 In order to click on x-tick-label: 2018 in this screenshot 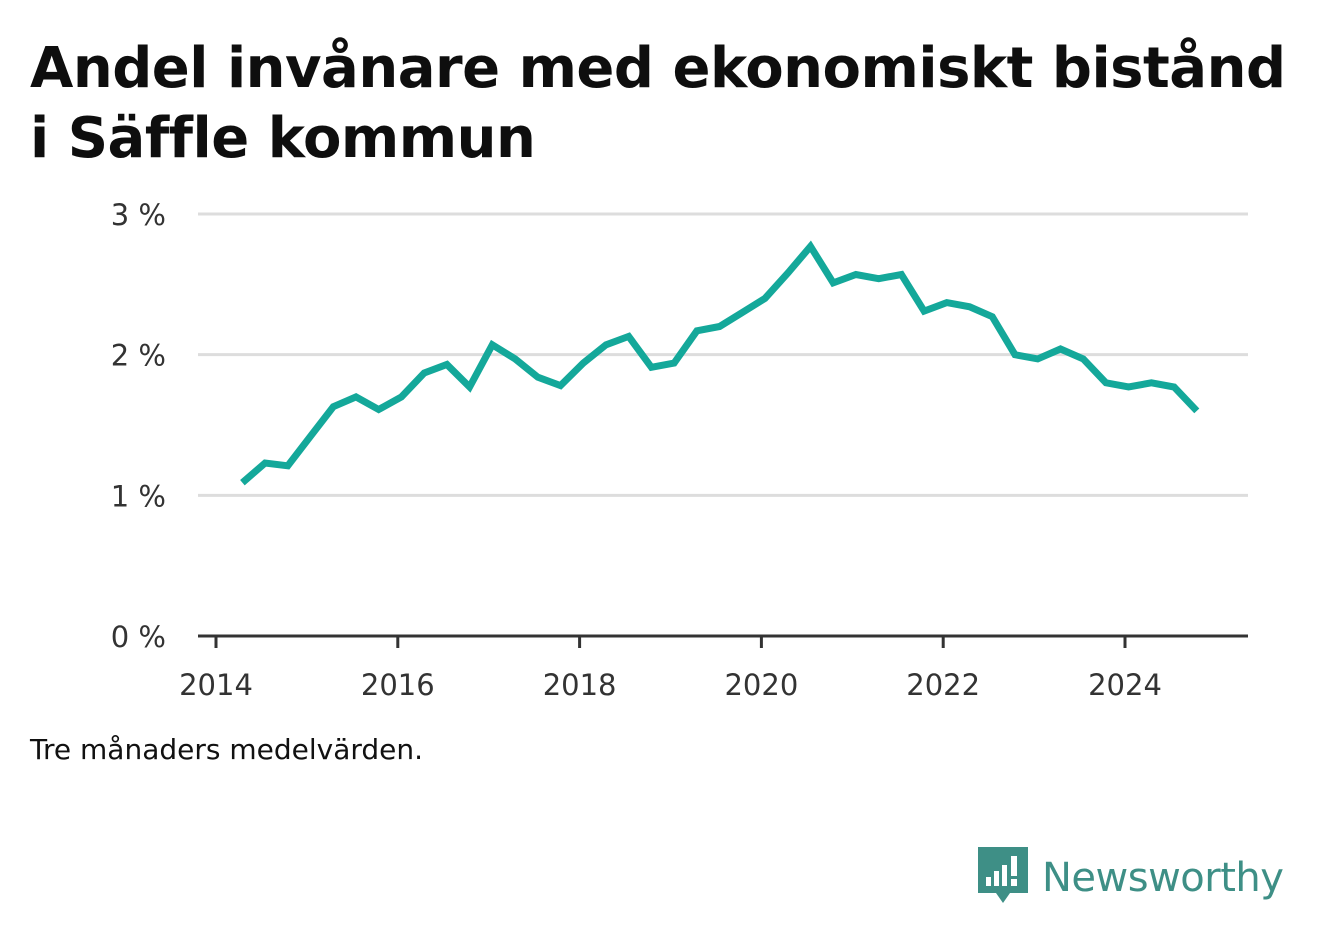, I will do `click(580, 685)`.